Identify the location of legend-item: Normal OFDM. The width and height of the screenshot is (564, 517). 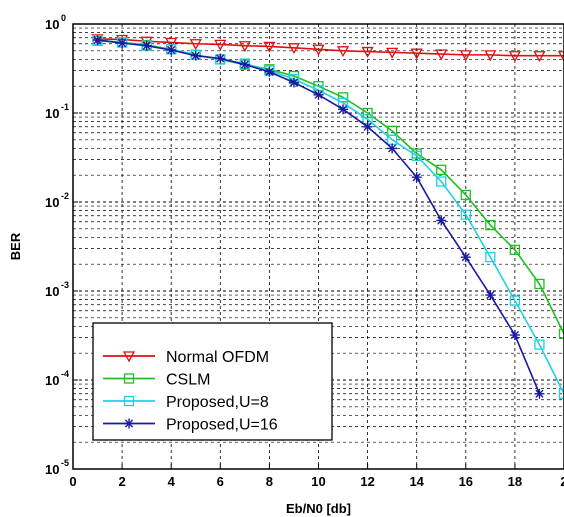
(186, 357).